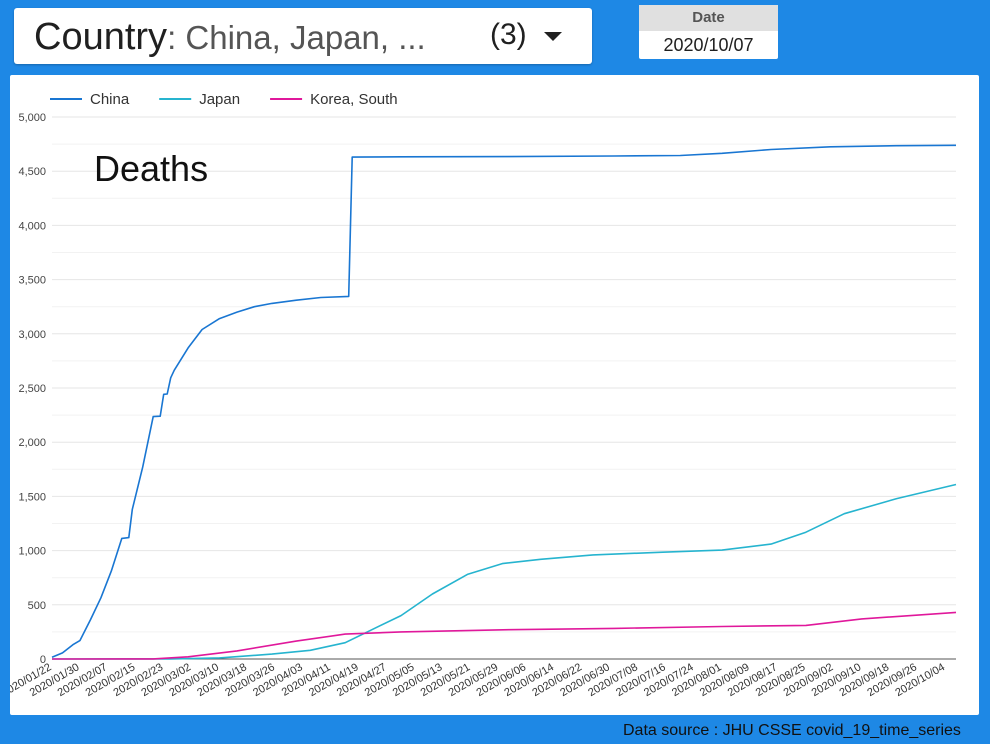 The width and height of the screenshot is (990, 744). Describe the element at coordinates (37, 606) in the screenshot. I see `y-tick-label: 500` at that location.